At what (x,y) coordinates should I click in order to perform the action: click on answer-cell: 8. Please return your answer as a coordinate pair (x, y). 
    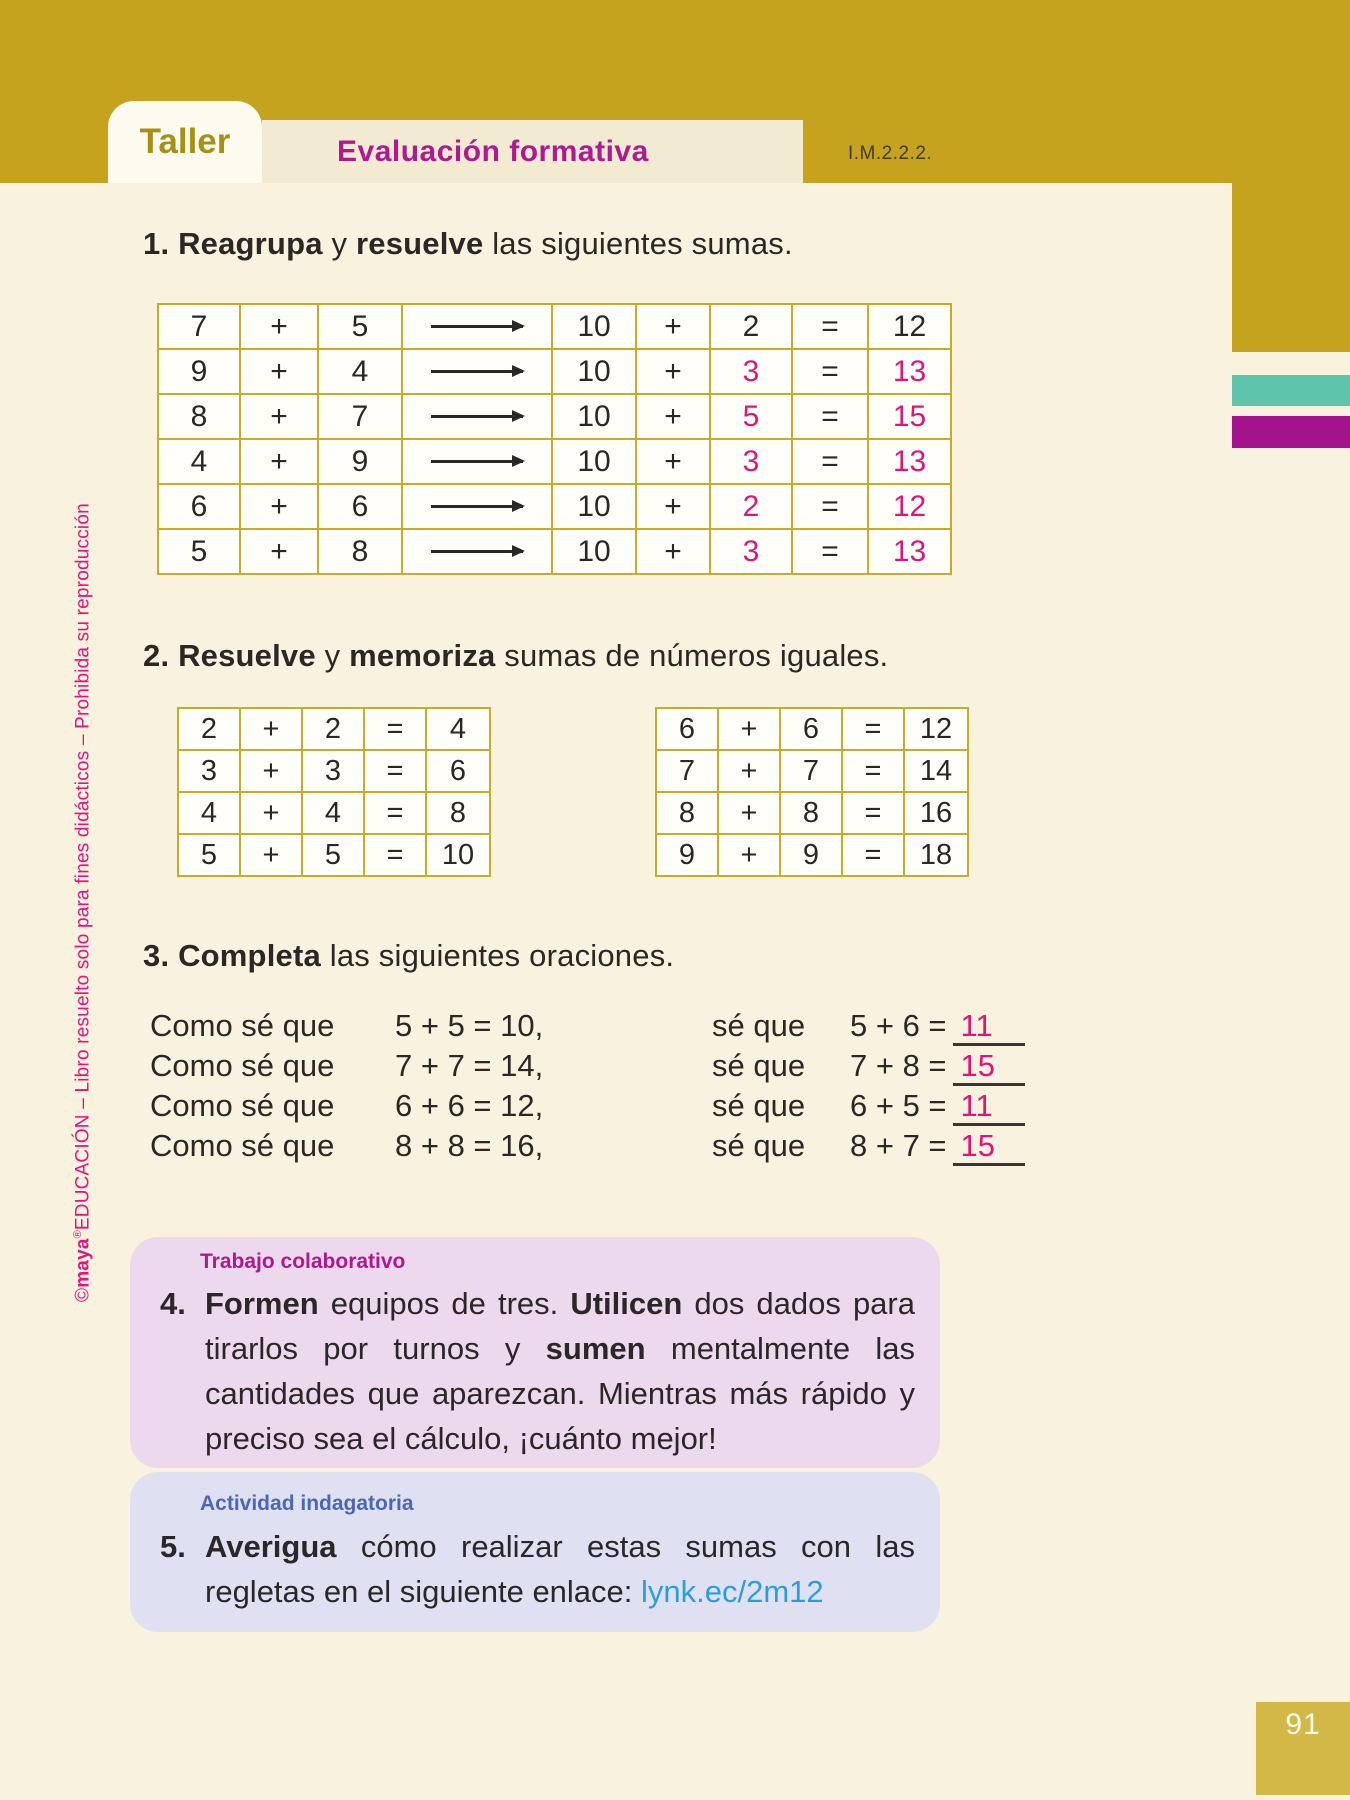
    Looking at the image, I should click on (458, 813).